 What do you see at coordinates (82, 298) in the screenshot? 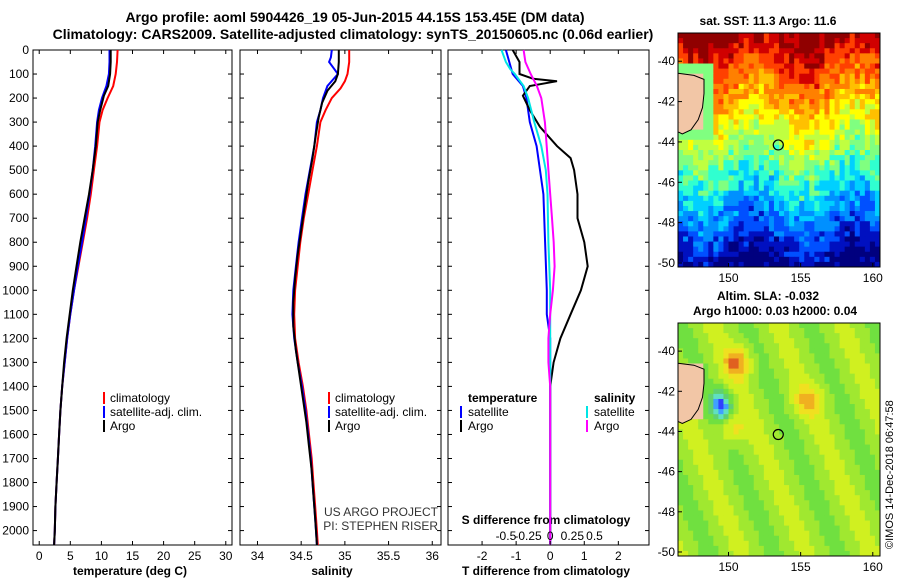
I see `temperature-series-argo` at bounding box center [82, 298].